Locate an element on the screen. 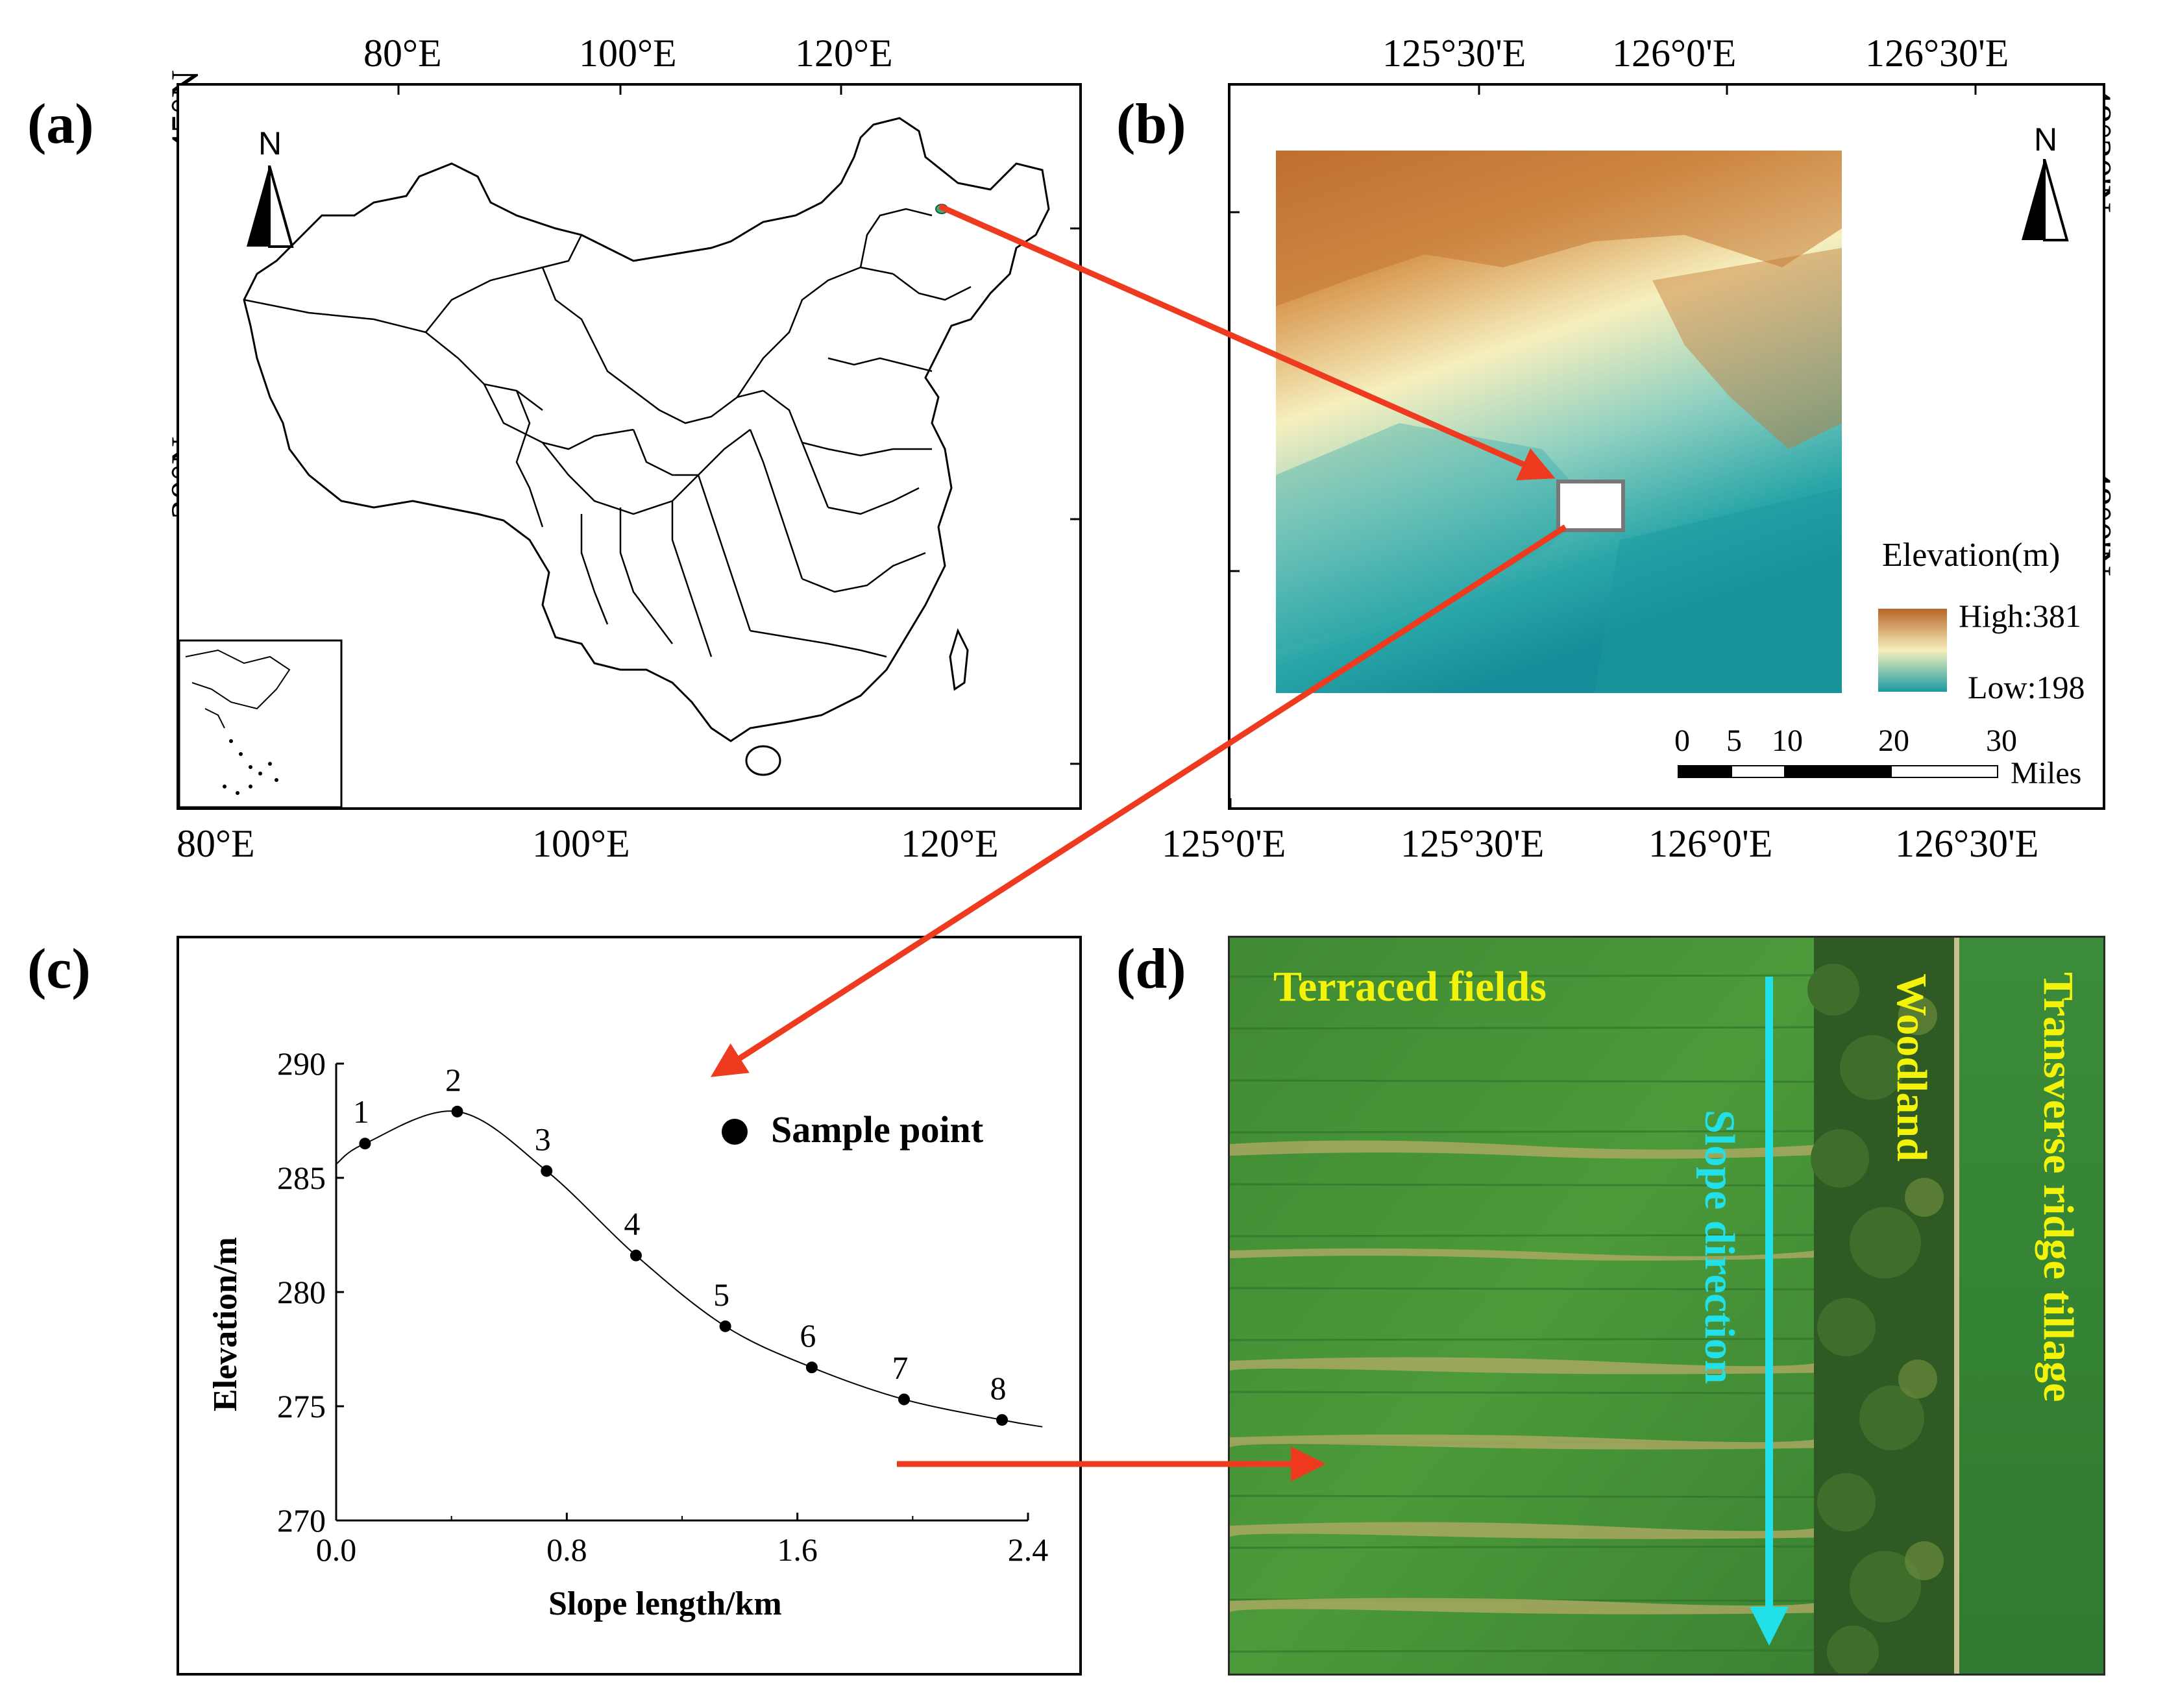 This screenshot has height=1708, width=2178. legend-high: High:381 is located at coordinates (2020, 616).